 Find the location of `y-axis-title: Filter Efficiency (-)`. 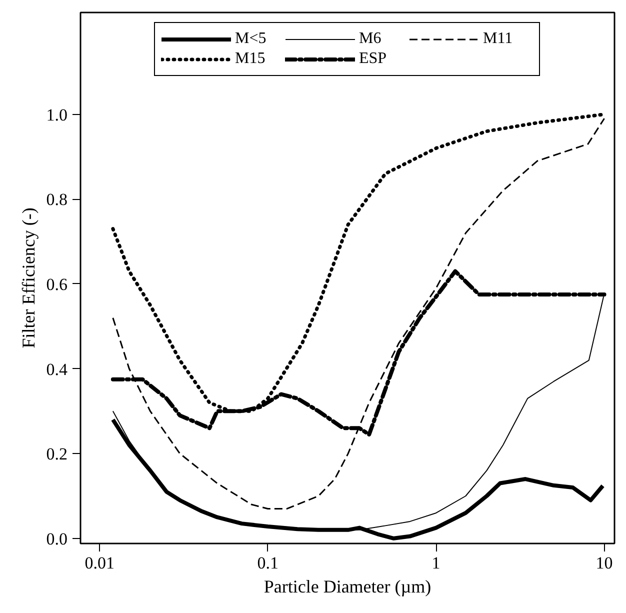

y-axis-title: Filter Efficiency (-) is located at coordinates (28, 278).